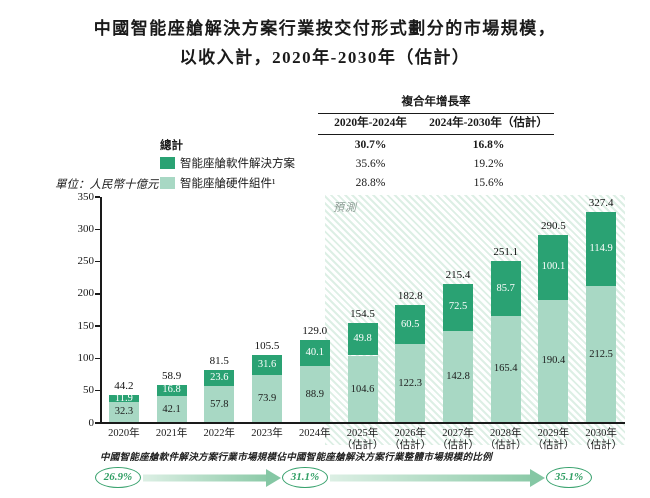  What do you see at coordinates (458, 275) in the screenshot?
I see `bar-total-label: 215.4` at bounding box center [458, 275].